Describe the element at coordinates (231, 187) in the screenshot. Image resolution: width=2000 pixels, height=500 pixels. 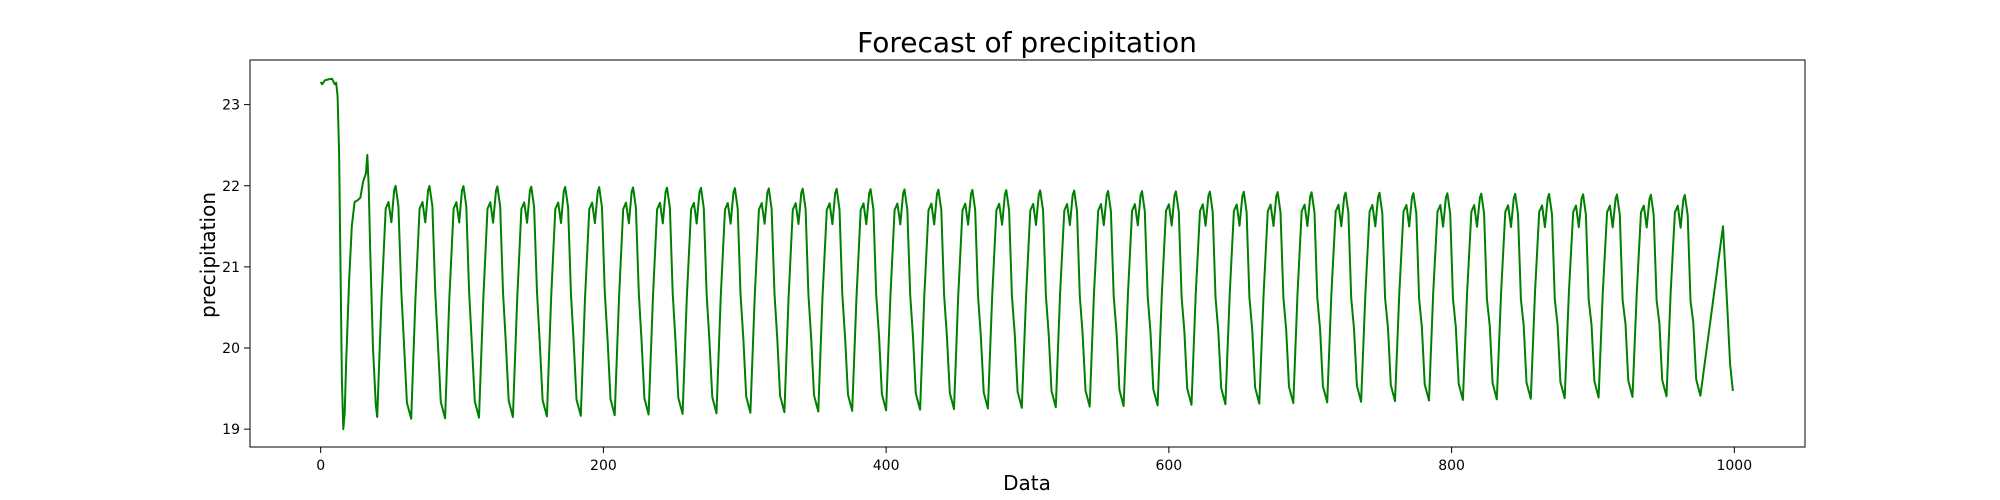
I see `y-tick-label: 22` at that location.